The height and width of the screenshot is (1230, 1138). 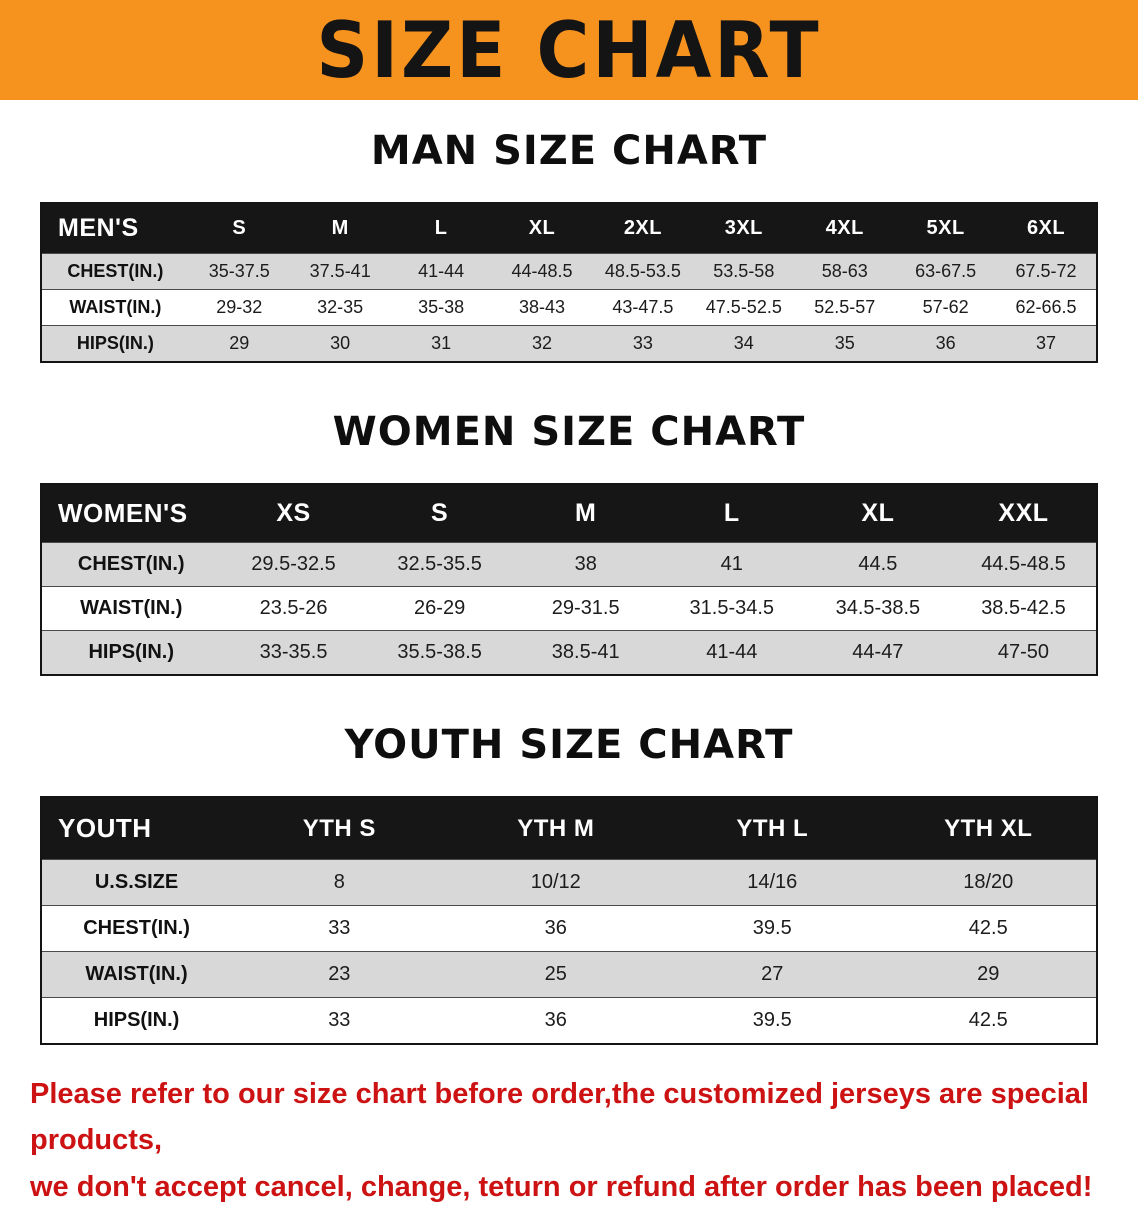 What do you see at coordinates (293, 564) in the screenshot?
I see `measurement-value: 29.5-32.5` at bounding box center [293, 564].